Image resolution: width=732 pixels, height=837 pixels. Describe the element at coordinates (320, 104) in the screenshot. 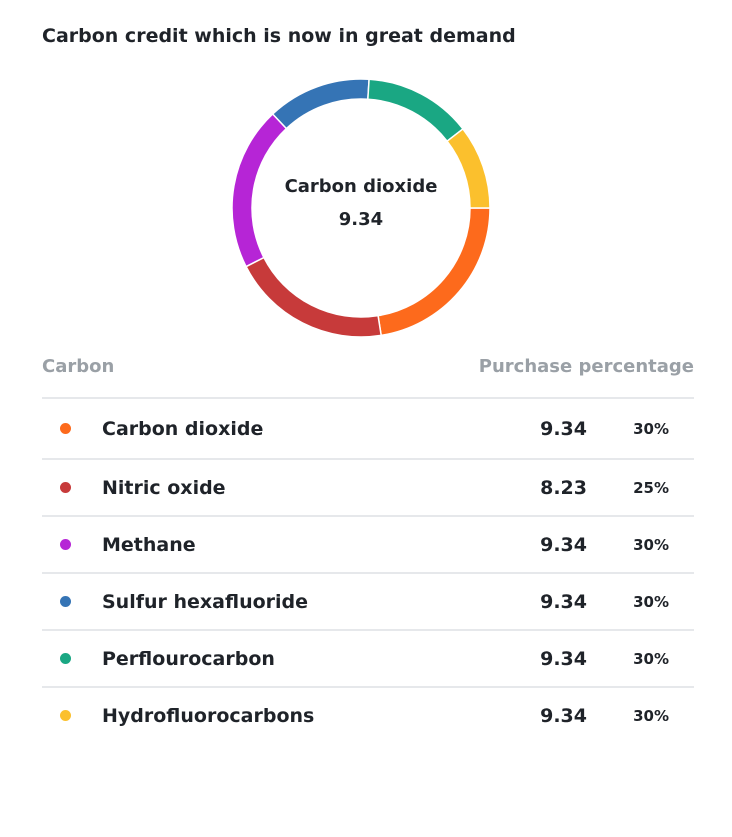

I see `donut-slice-sulfur-hexafluoride` at that location.